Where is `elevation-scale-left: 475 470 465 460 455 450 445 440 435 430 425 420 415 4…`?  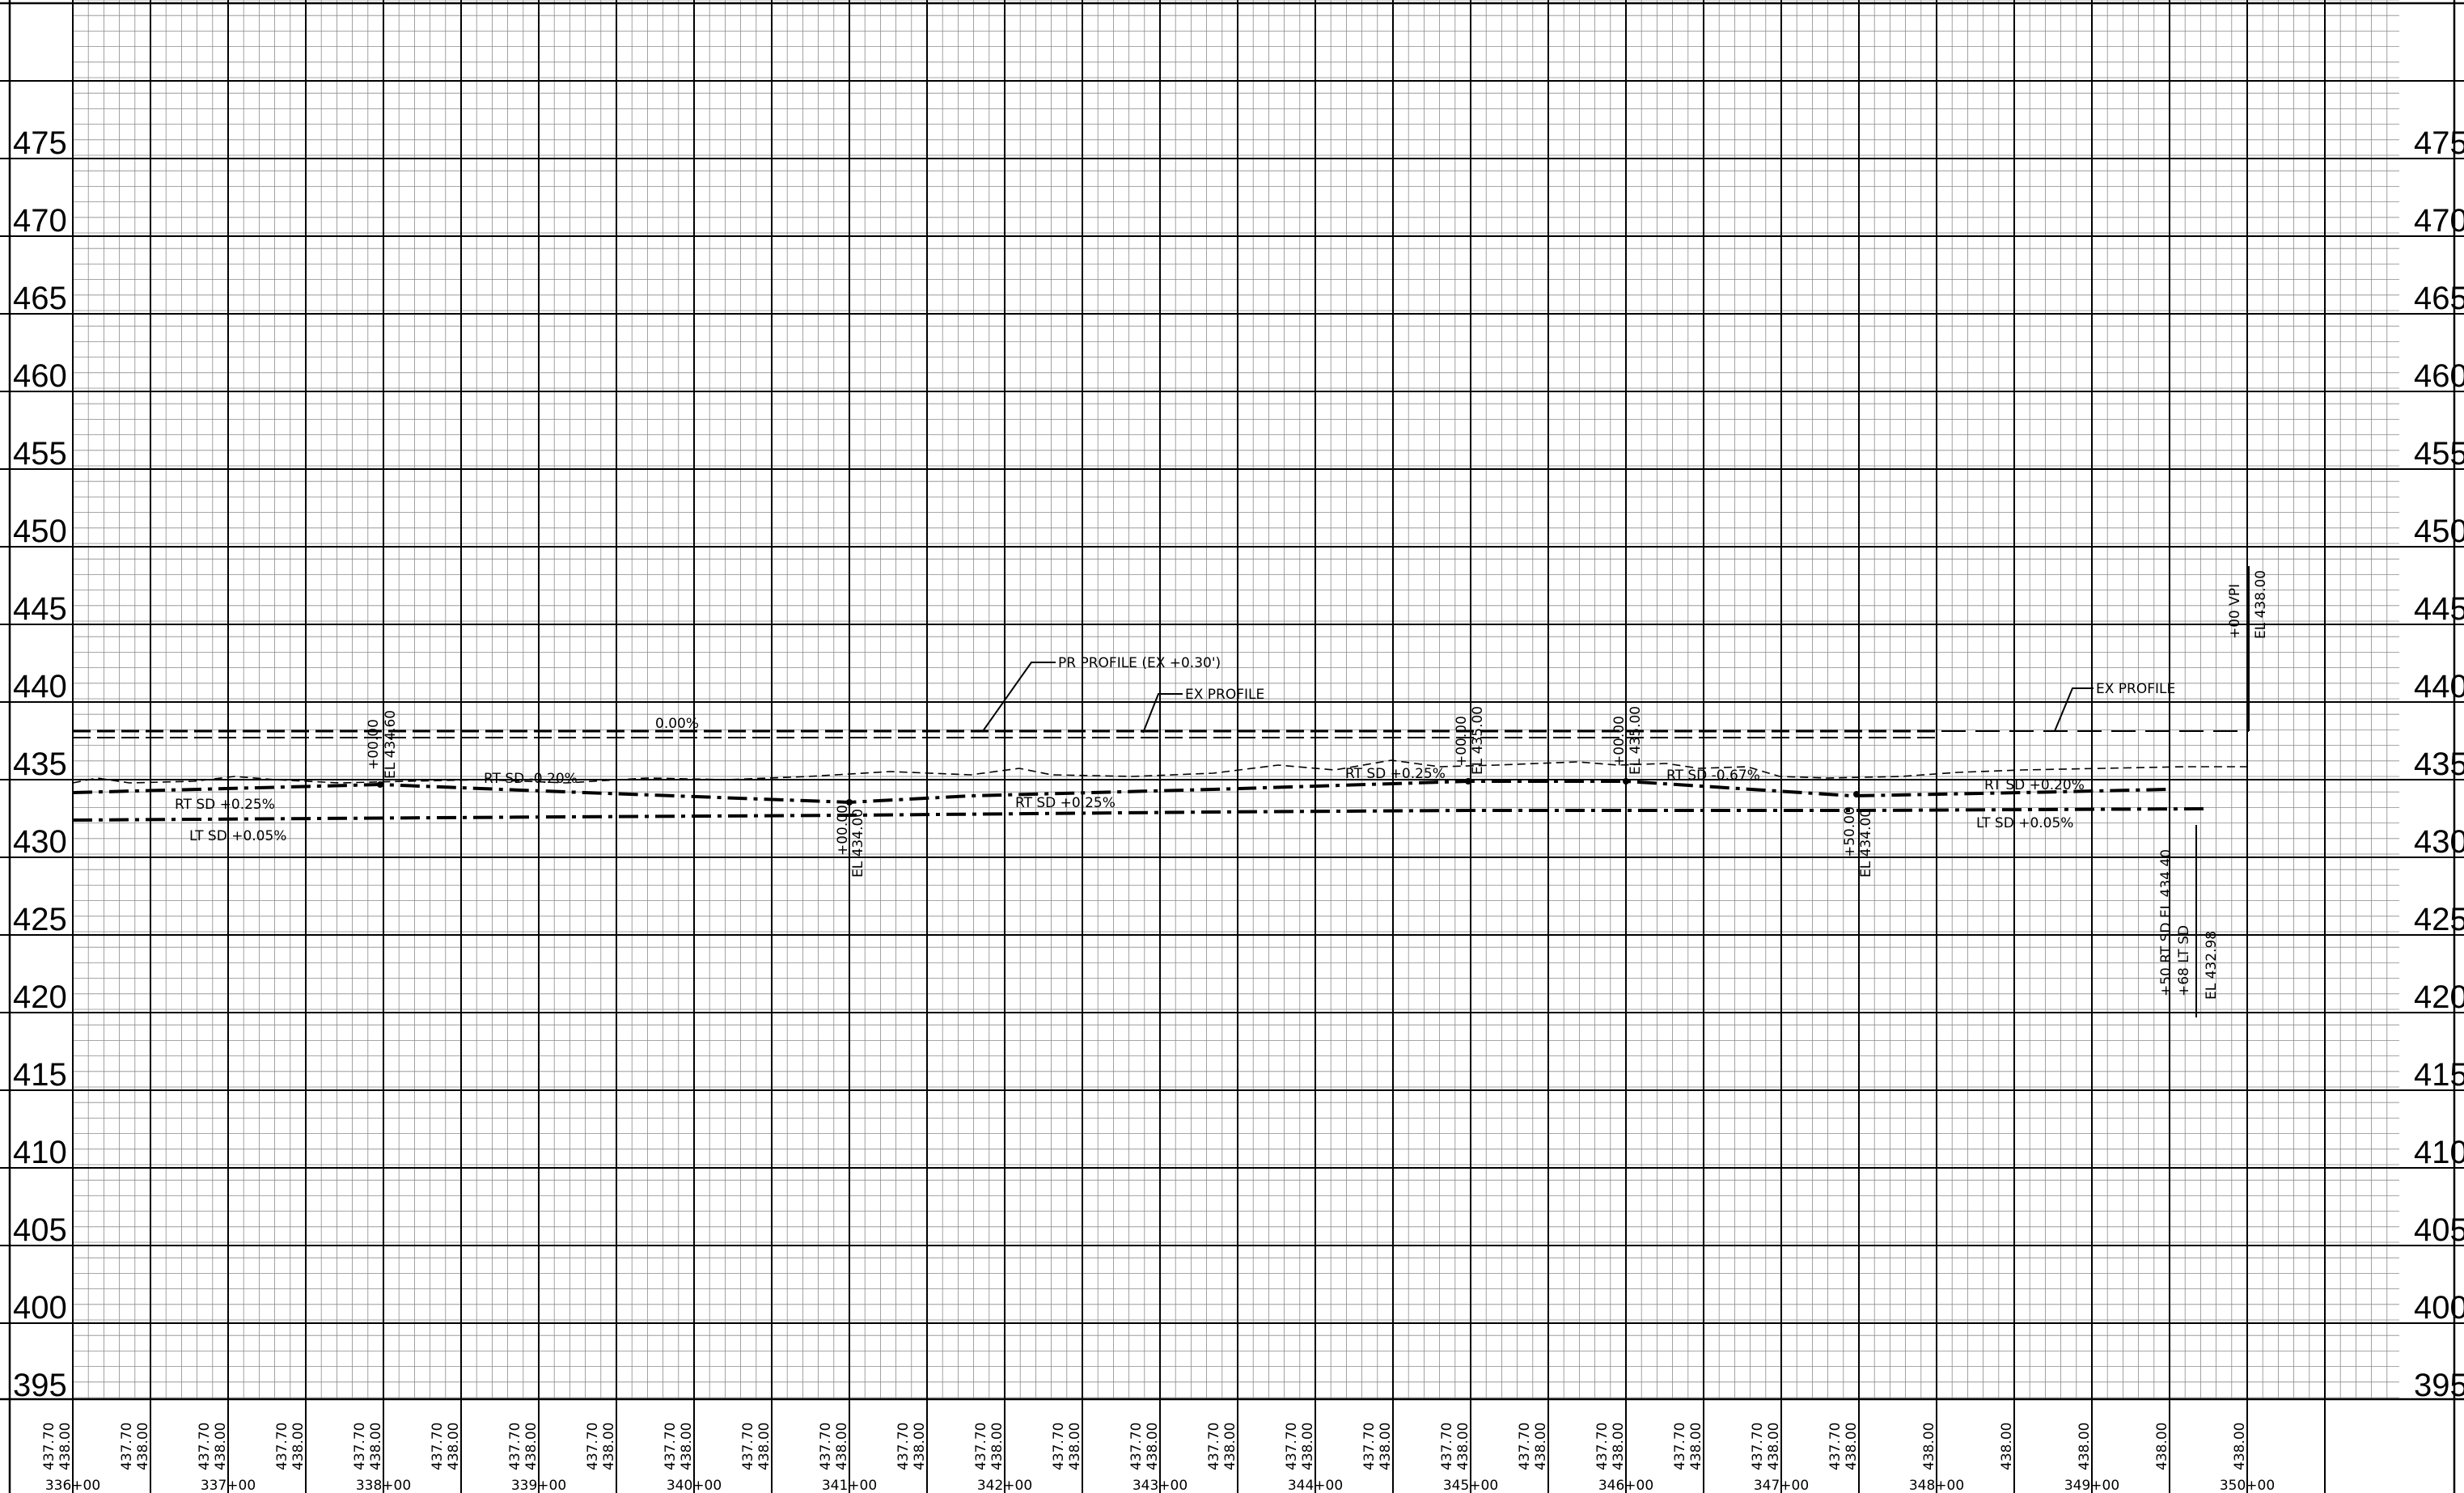 elevation-scale-left: 475 470 465 460 455 450 445 440 435 430 425 420 415 4… is located at coordinates (40, 764).